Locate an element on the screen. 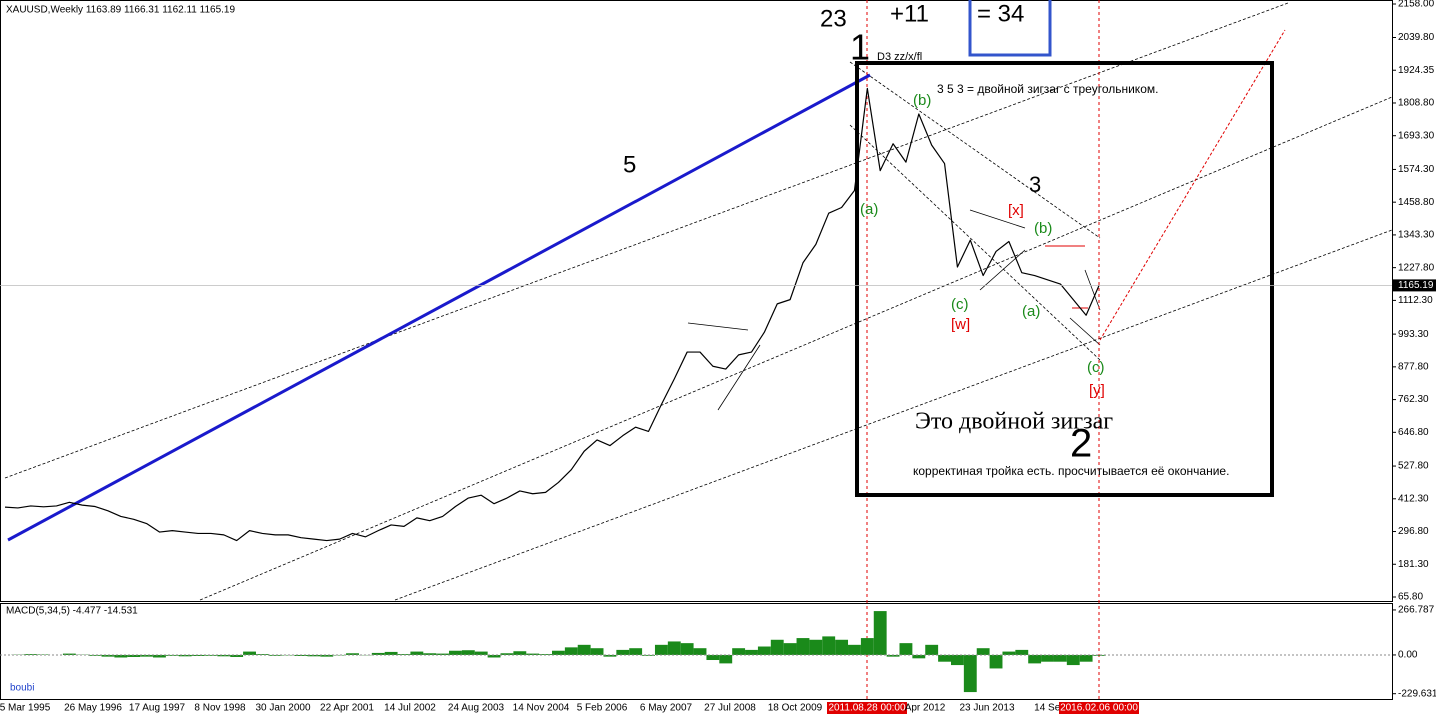 This screenshot has width=1436, height=717. x-tick-label: 30 Jan 2000 is located at coordinates (282, 708).